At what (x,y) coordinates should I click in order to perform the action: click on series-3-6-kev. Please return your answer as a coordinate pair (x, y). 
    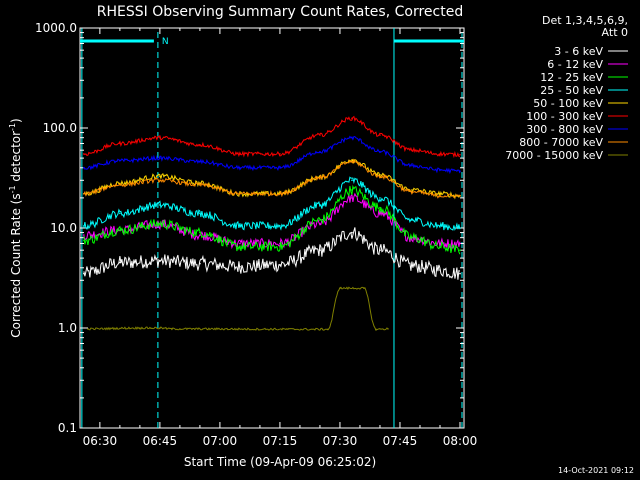
    Looking at the image, I should click on (272, 253).